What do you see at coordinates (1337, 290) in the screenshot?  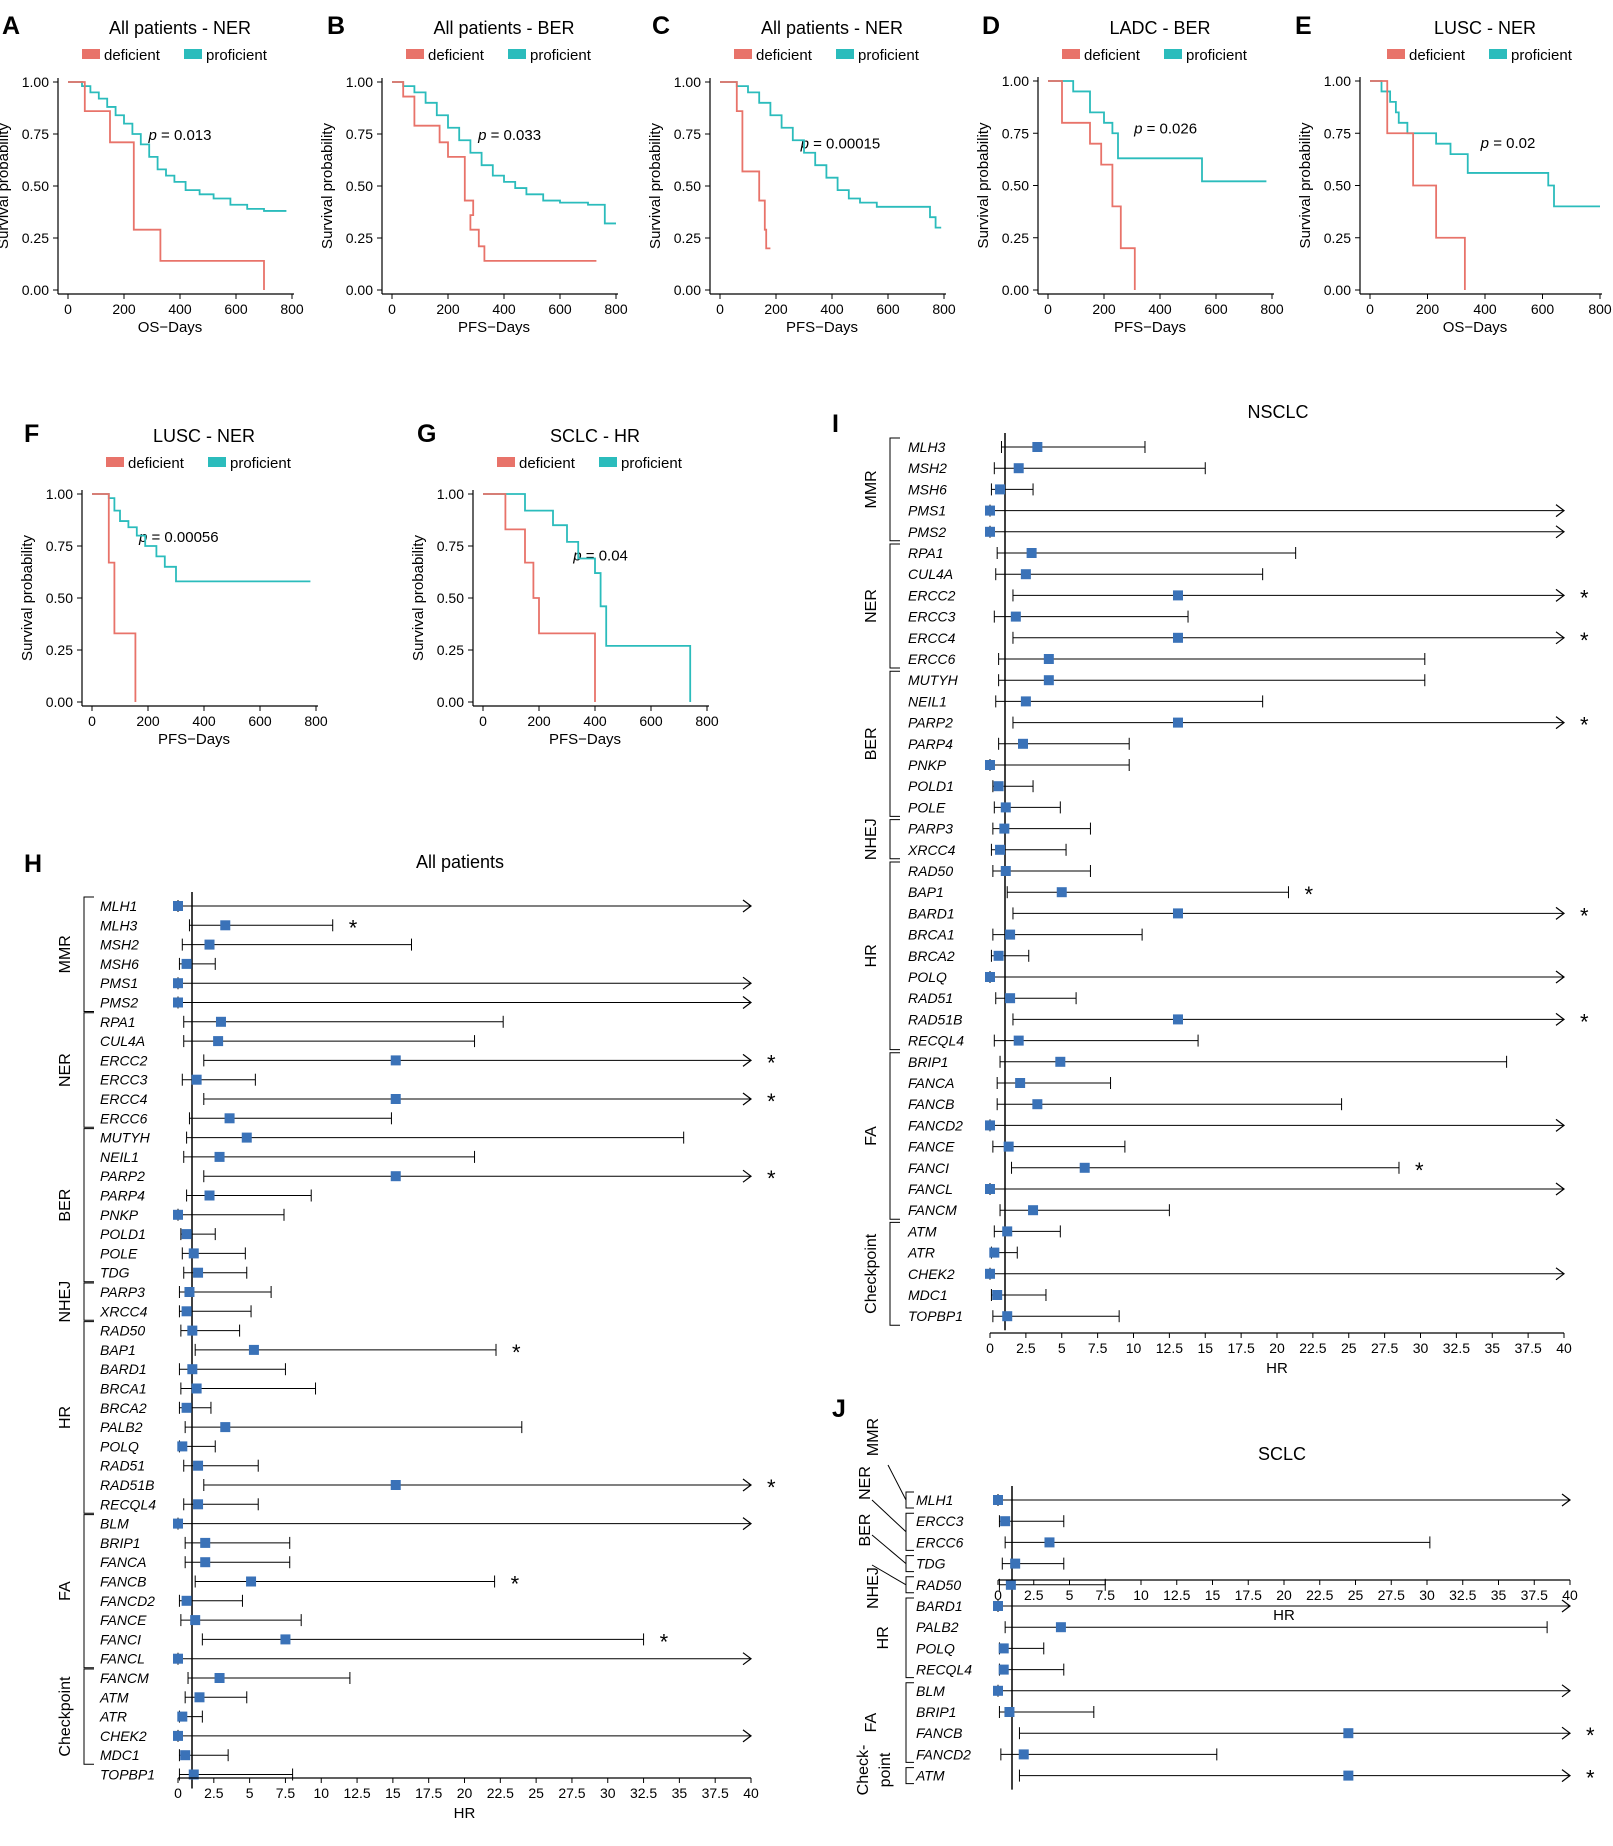 I see `y-tick-label: 0.00` at bounding box center [1337, 290].